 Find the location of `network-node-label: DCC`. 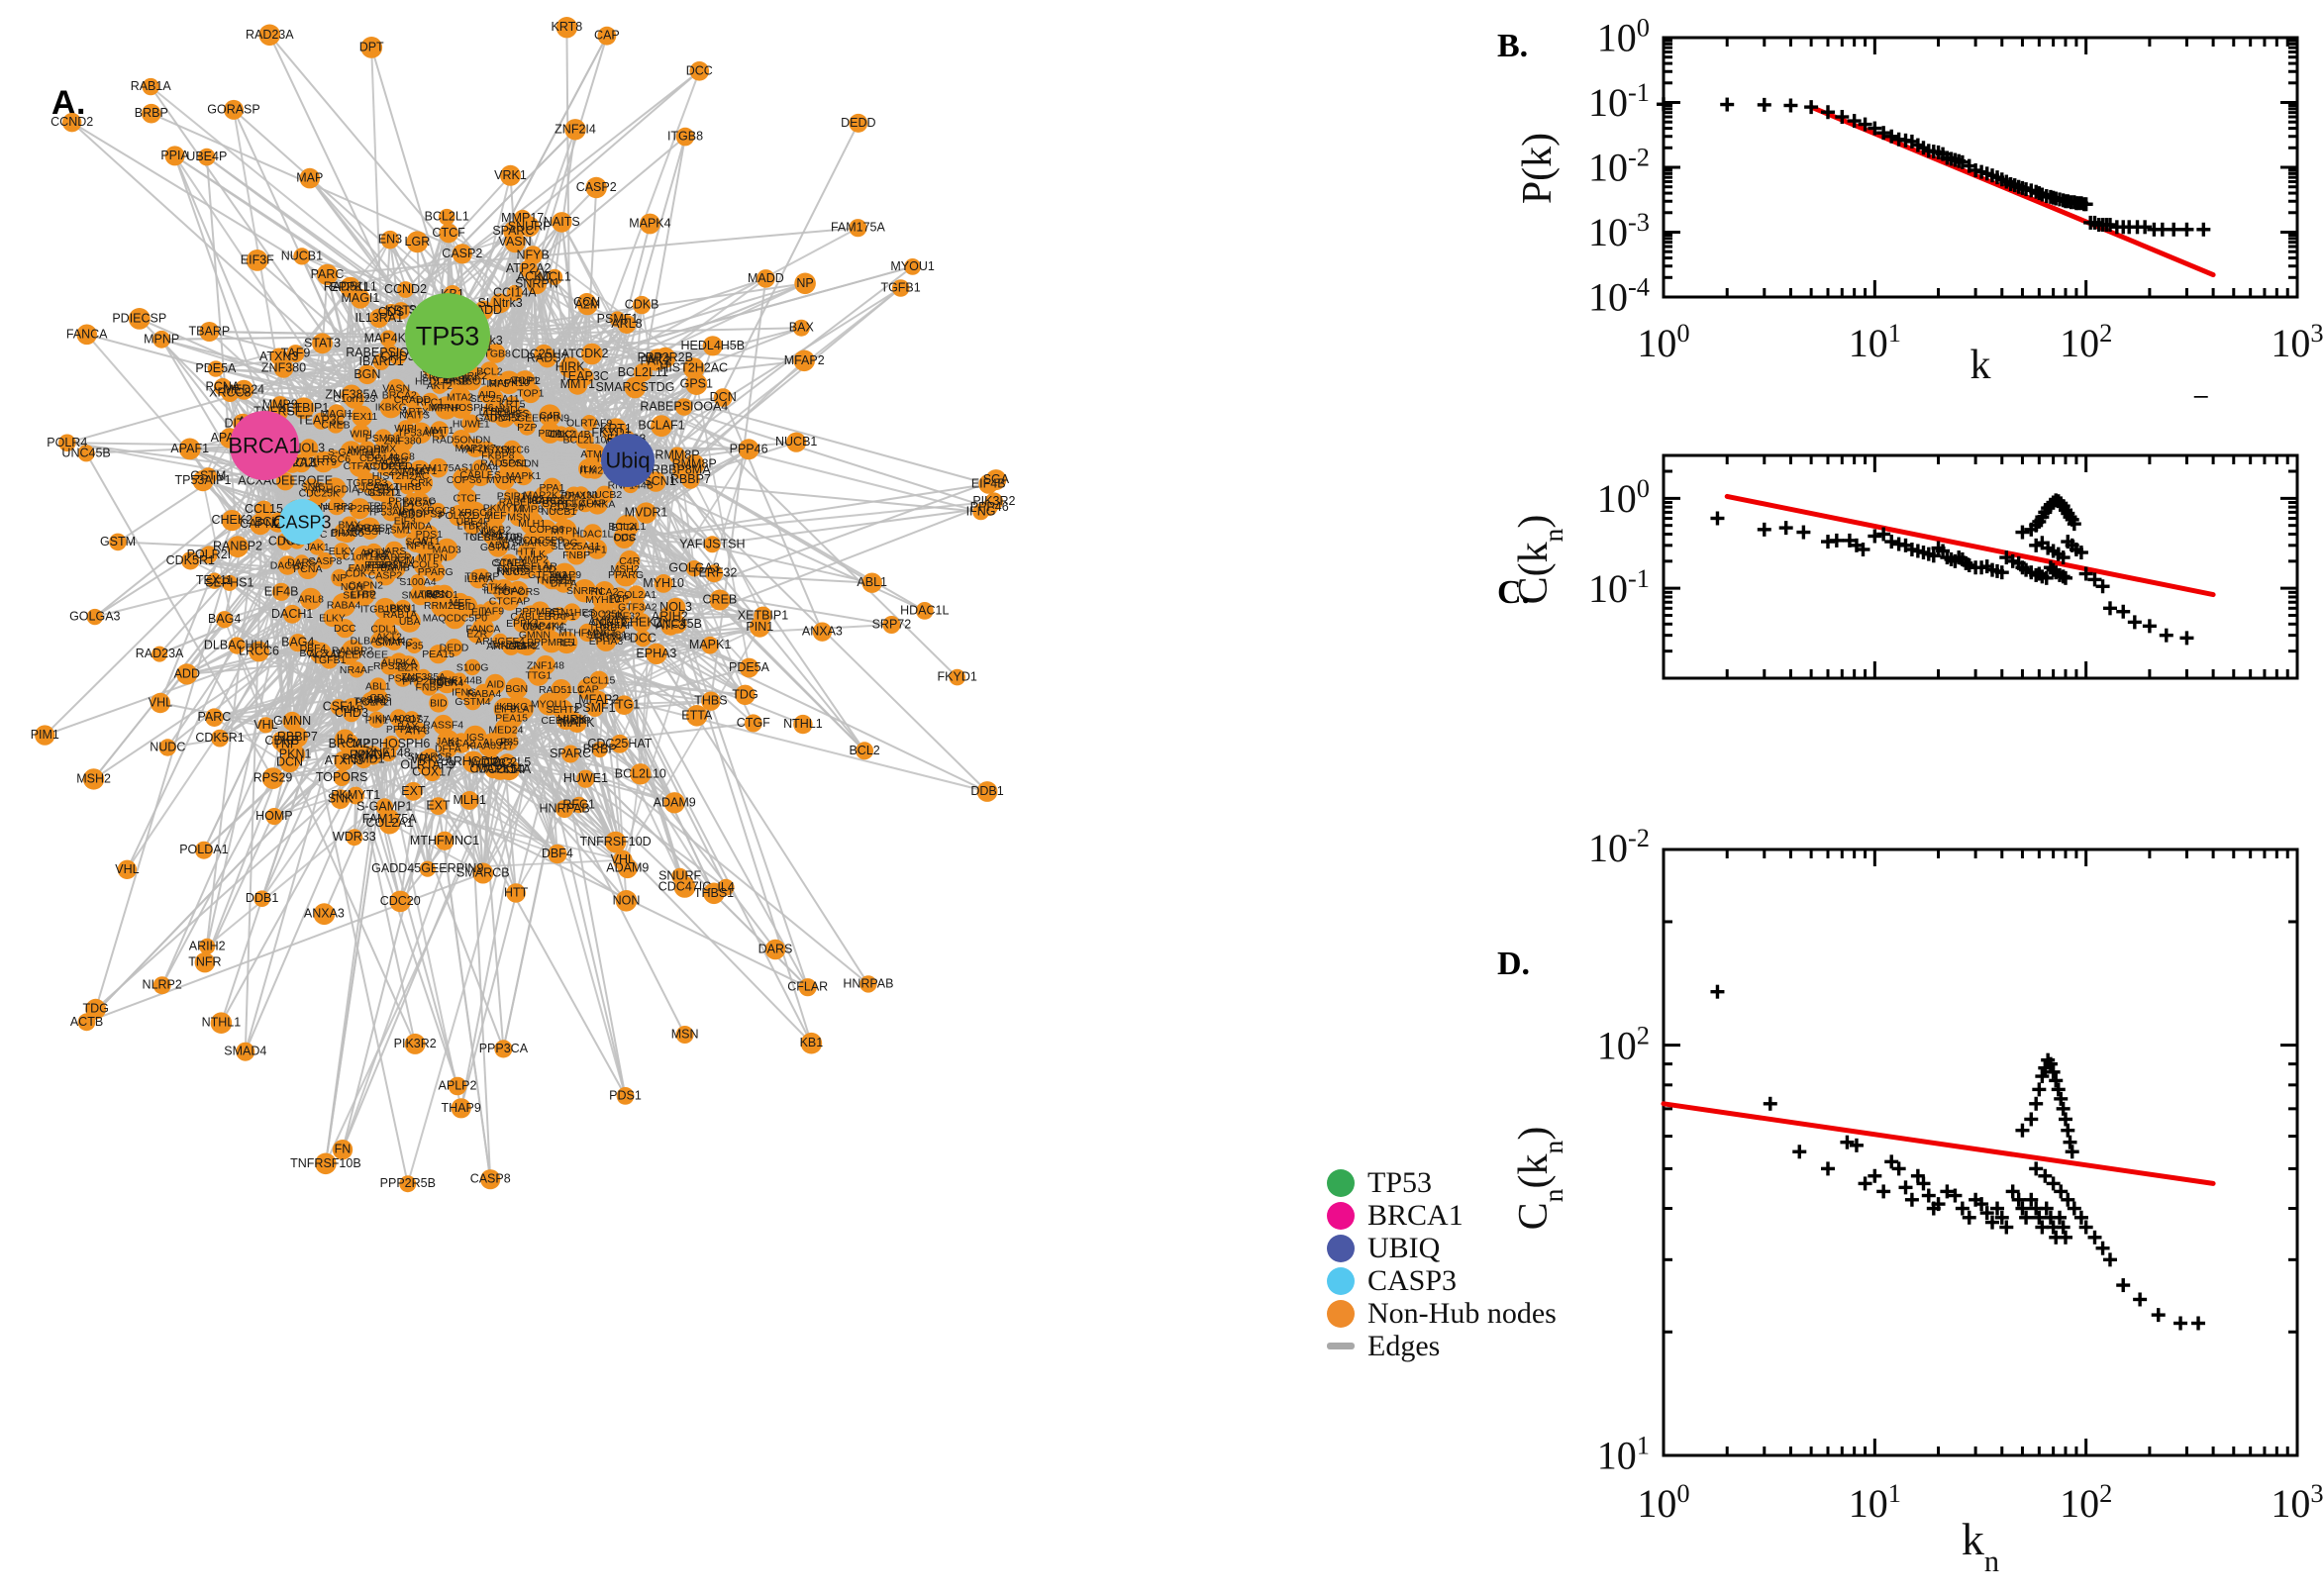

network-node-label: DCC is located at coordinates (700, 70).